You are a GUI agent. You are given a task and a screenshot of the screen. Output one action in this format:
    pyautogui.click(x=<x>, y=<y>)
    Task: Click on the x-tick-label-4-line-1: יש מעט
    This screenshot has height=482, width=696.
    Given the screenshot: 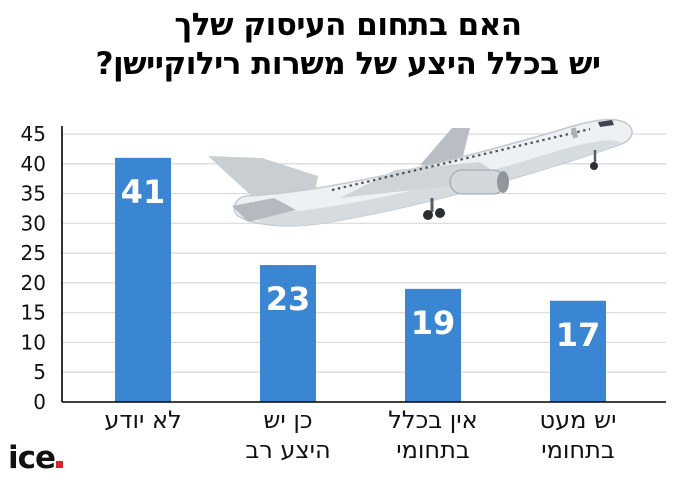 What is the action you would take?
    pyautogui.click(x=578, y=420)
    